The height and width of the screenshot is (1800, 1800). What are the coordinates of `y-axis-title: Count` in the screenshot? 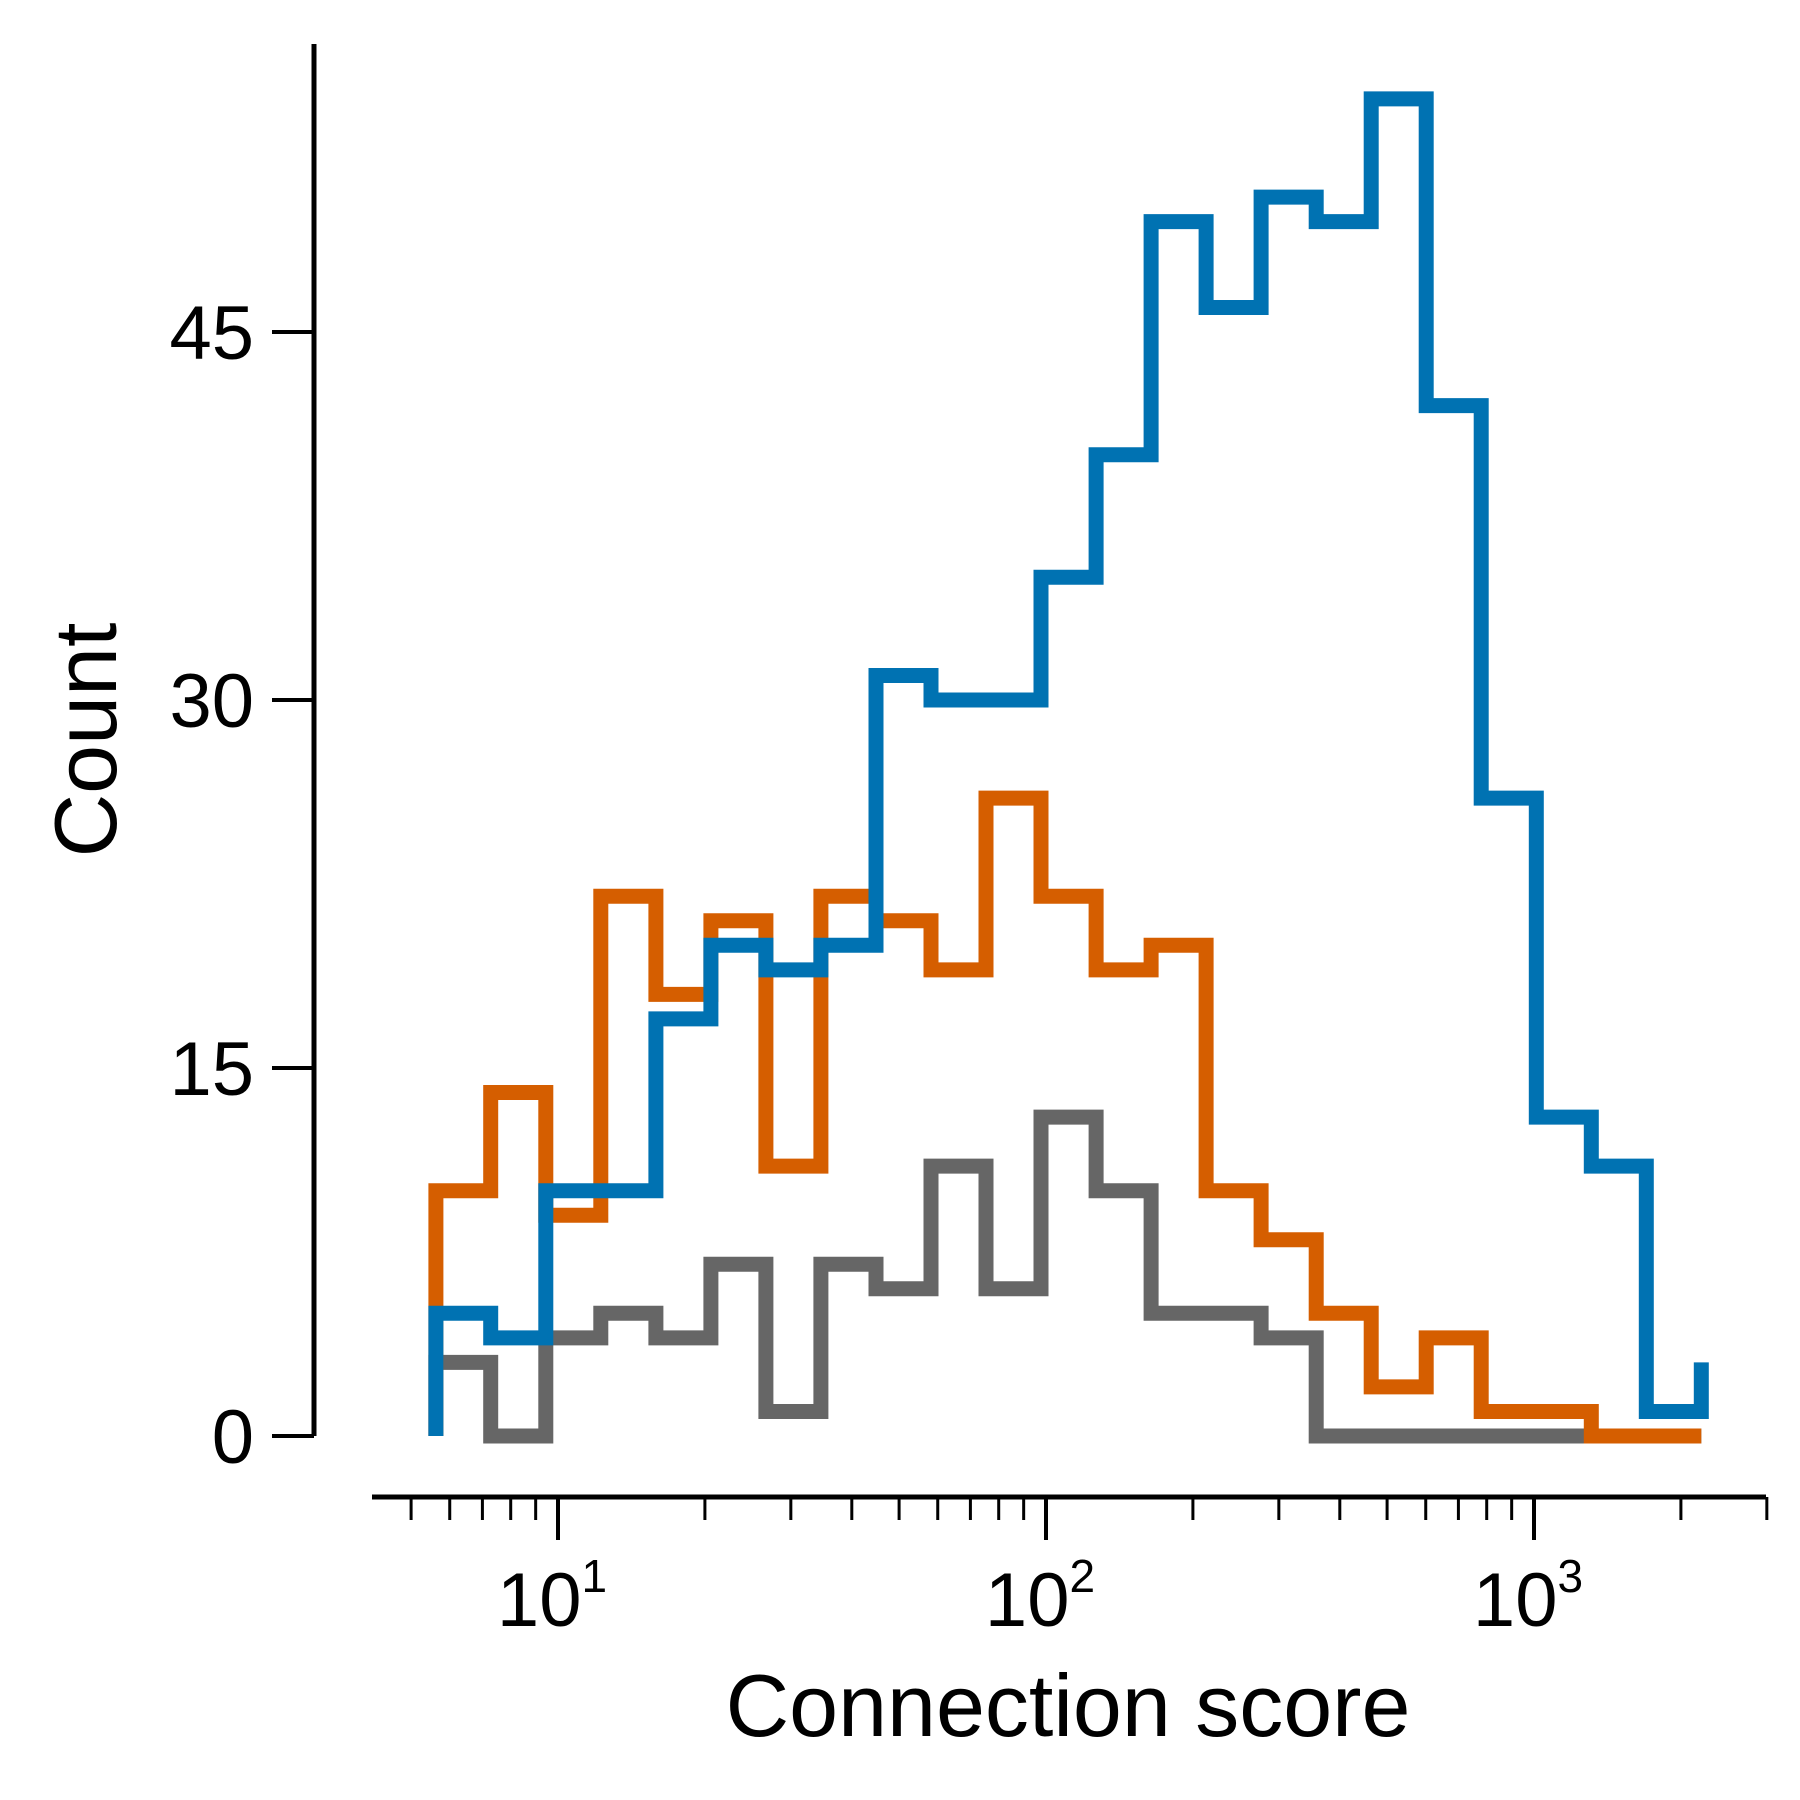 It's located at (85, 740).